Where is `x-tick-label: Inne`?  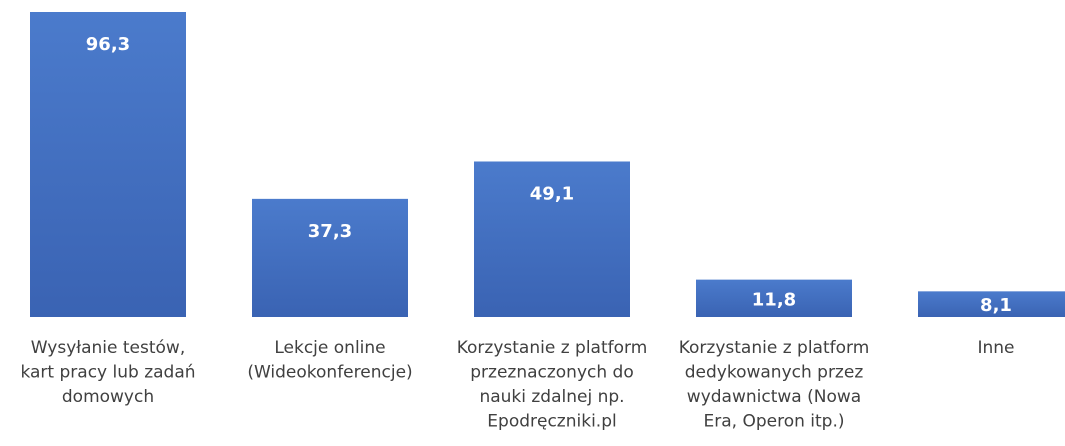 x-tick-label: Inne is located at coordinates (995, 348).